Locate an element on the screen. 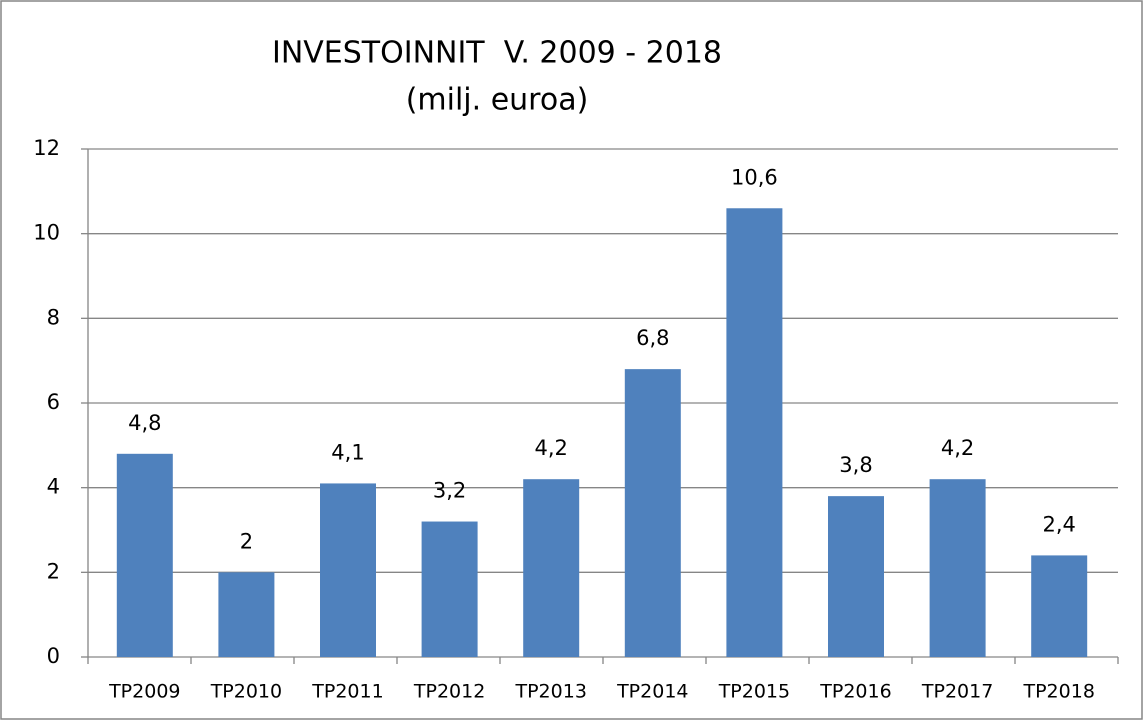 The height and width of the screenshot is (720, 1143). y-tick-label: 2 is located at coordinates (53, 571).